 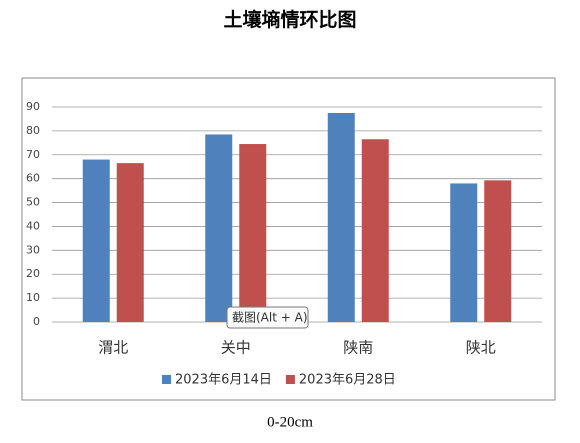 I want to click on y-tick-label: 0, so click(x=36, y=321).